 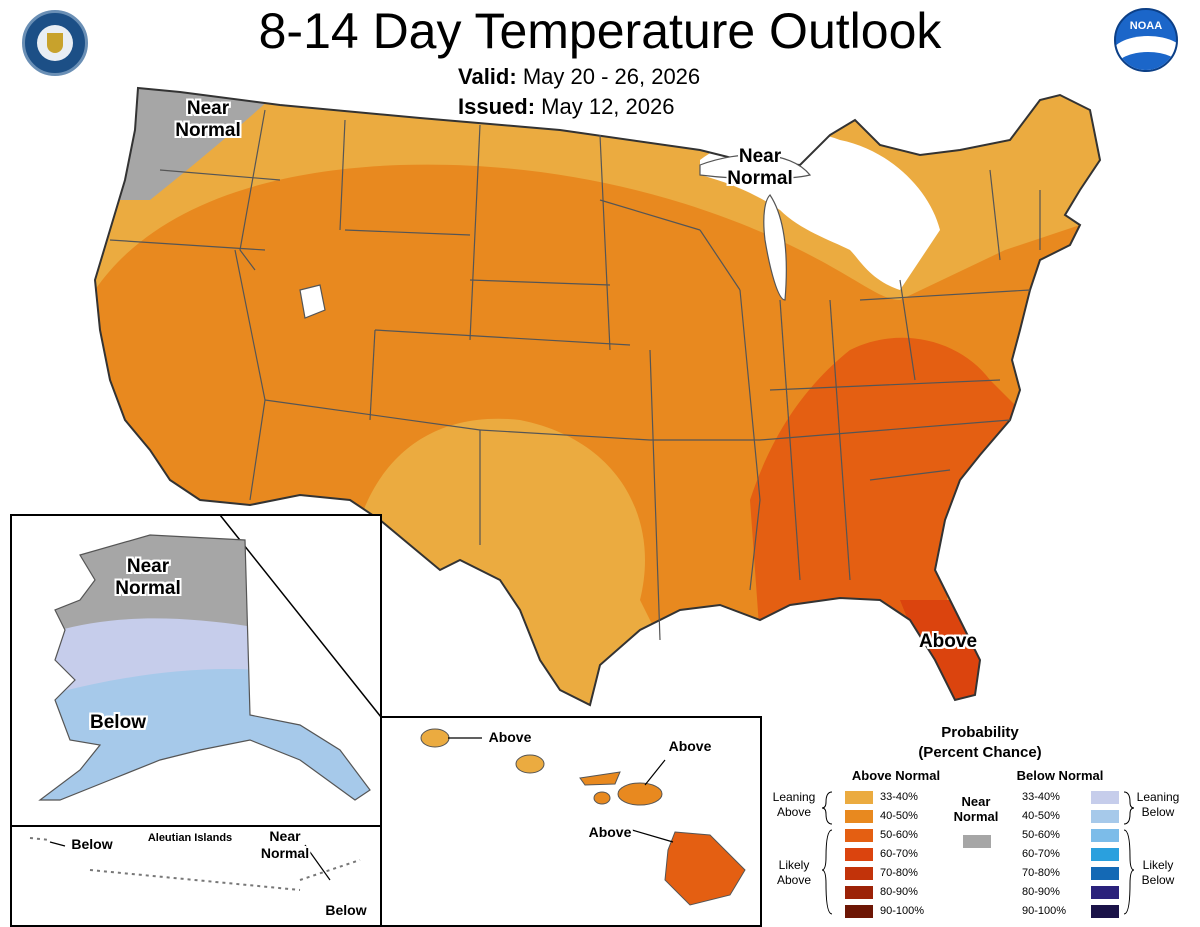 I want to click on valid-value: May 20 - 26, 2026, so click(x=611, y=76).